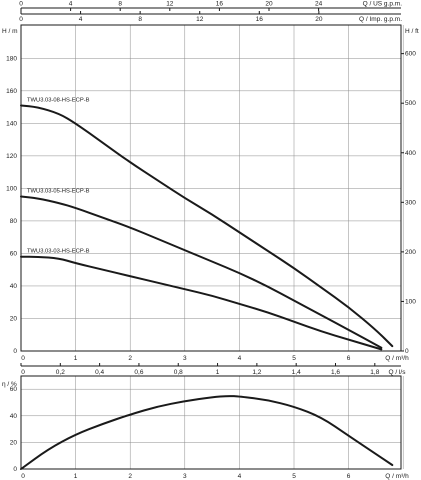  Describe the element at coordinates (410, 202) in the screenshot. I see `head-y2-tick-label: 300` at that location.